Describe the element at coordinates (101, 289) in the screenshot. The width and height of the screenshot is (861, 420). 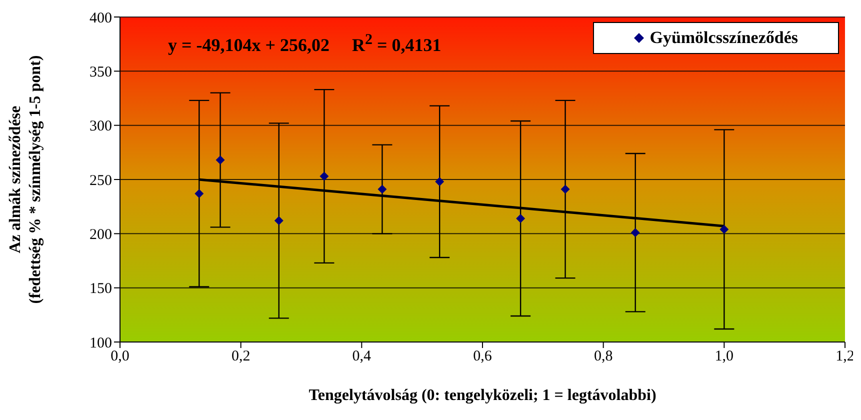
I see `y-tick-label: 150` at that location.